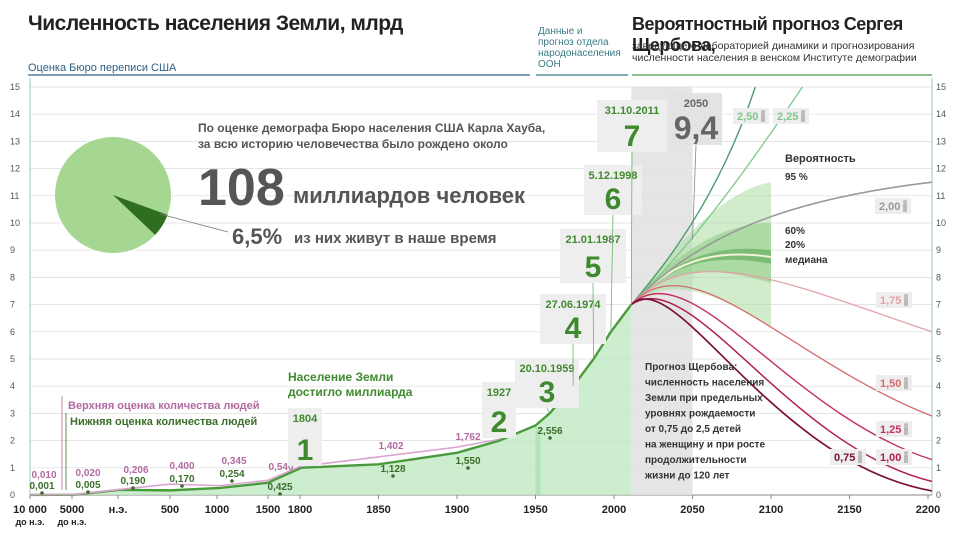  What do you see at coordinates (696, 460) in the screenshot?
I see `scherbov-note-line: продолжительности` at bounding box center [696, 460].